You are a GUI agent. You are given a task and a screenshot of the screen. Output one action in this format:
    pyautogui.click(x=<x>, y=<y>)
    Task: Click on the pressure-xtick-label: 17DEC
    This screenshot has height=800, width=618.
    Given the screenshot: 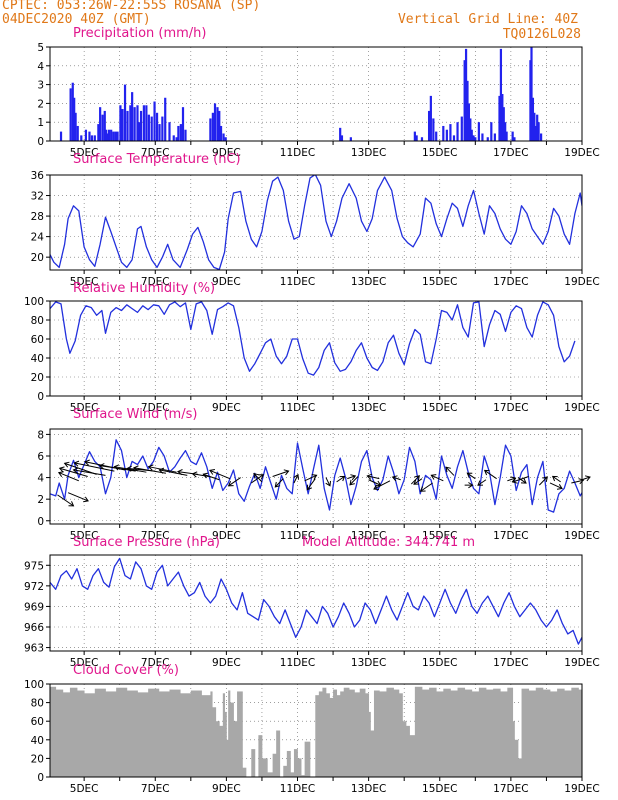 What is the action you would take?
    pyautogui.click(x=510, y=663)
    